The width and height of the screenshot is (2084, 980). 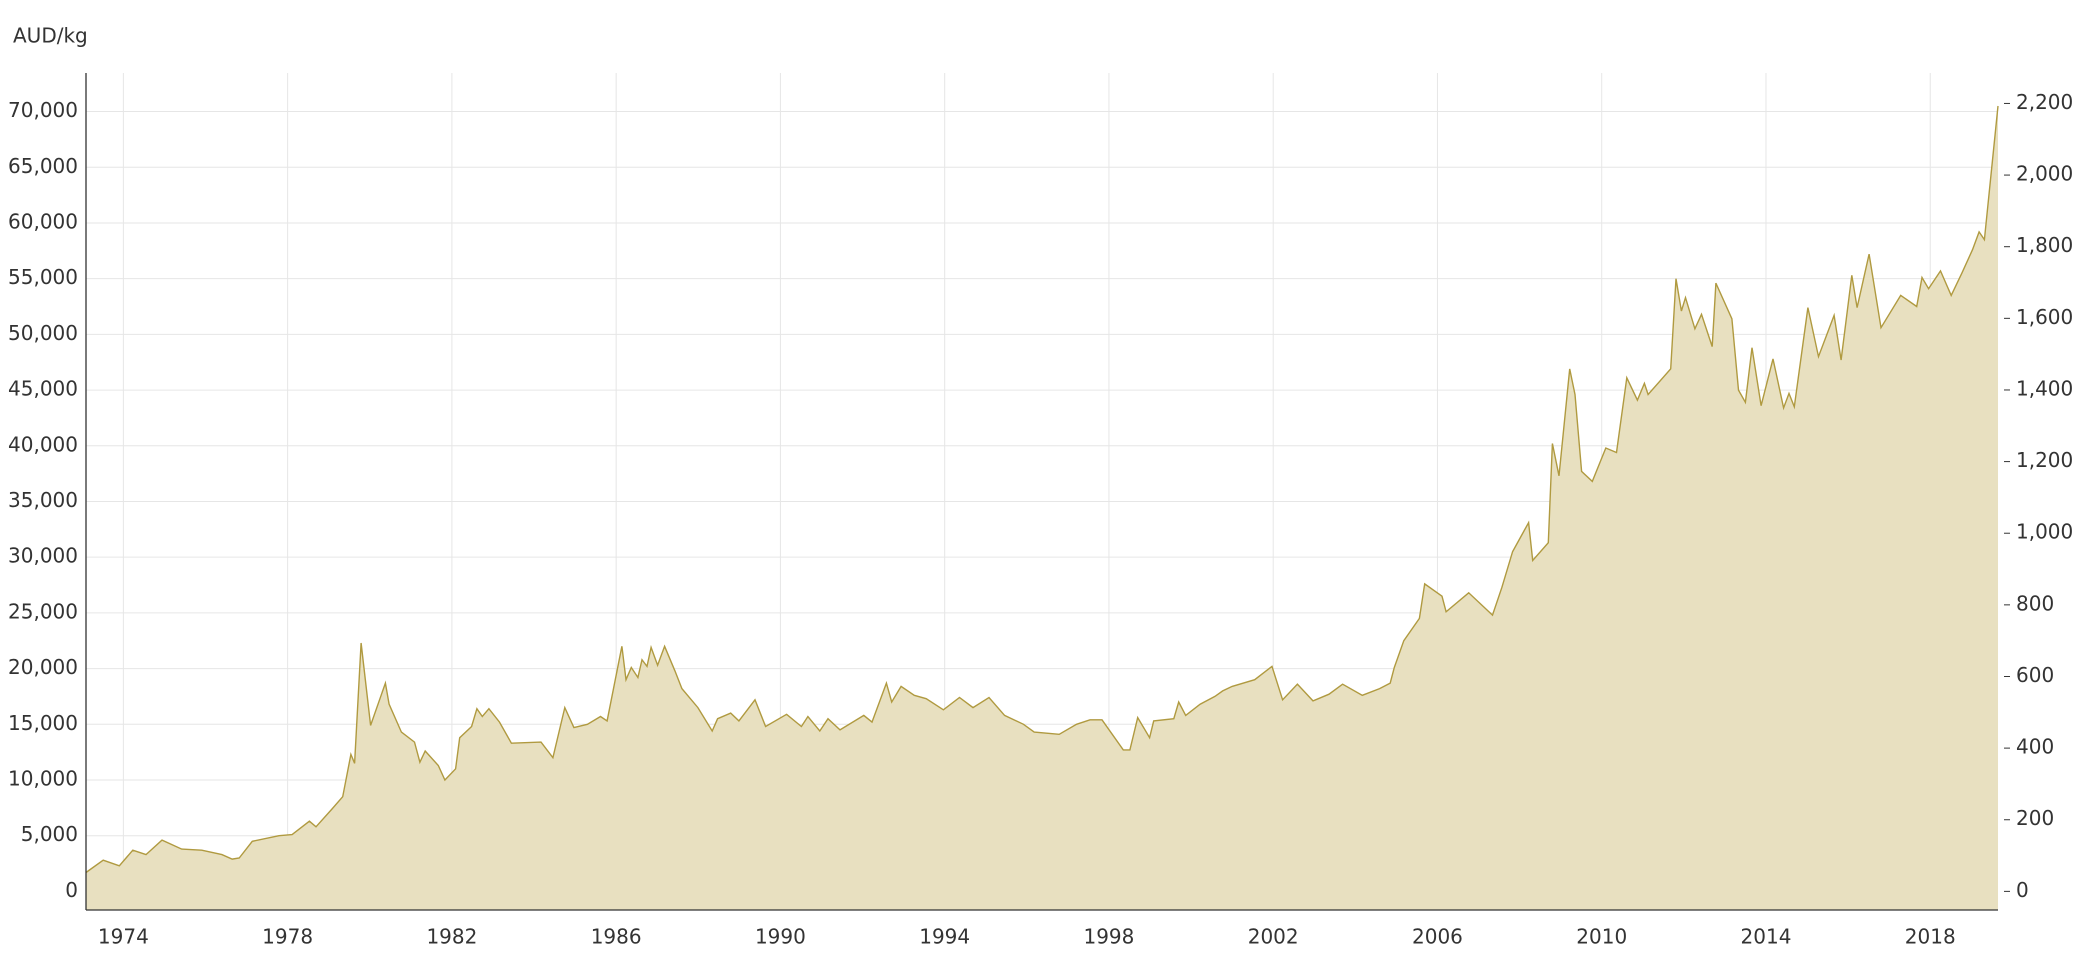 I want to click on x-tick-label: 1986, so click(x=616, y=937).